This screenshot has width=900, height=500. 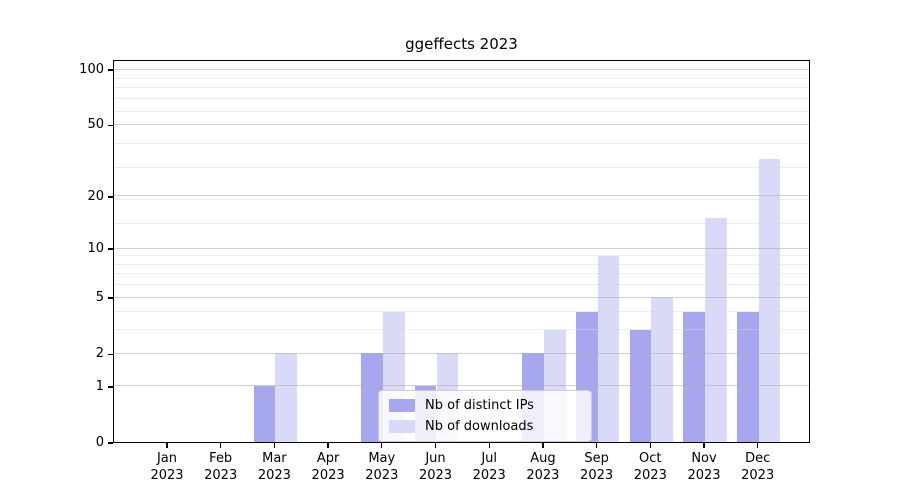 What do you see at coordinates (662, 369) in the screenshot?
I see `bar-downloads-oct` at bounding box center [662, 369].